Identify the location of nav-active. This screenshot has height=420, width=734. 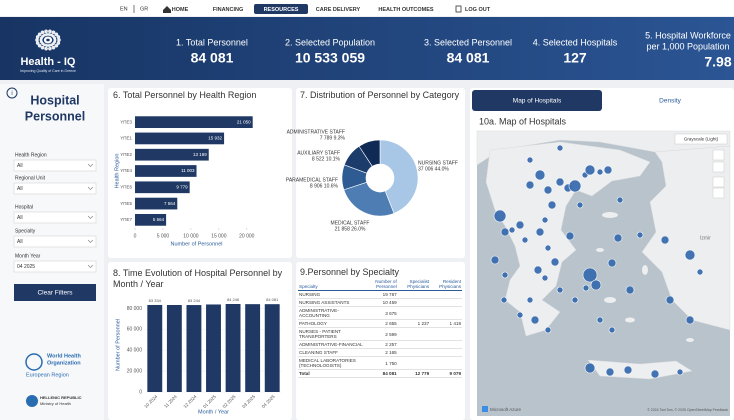
(281, 9).